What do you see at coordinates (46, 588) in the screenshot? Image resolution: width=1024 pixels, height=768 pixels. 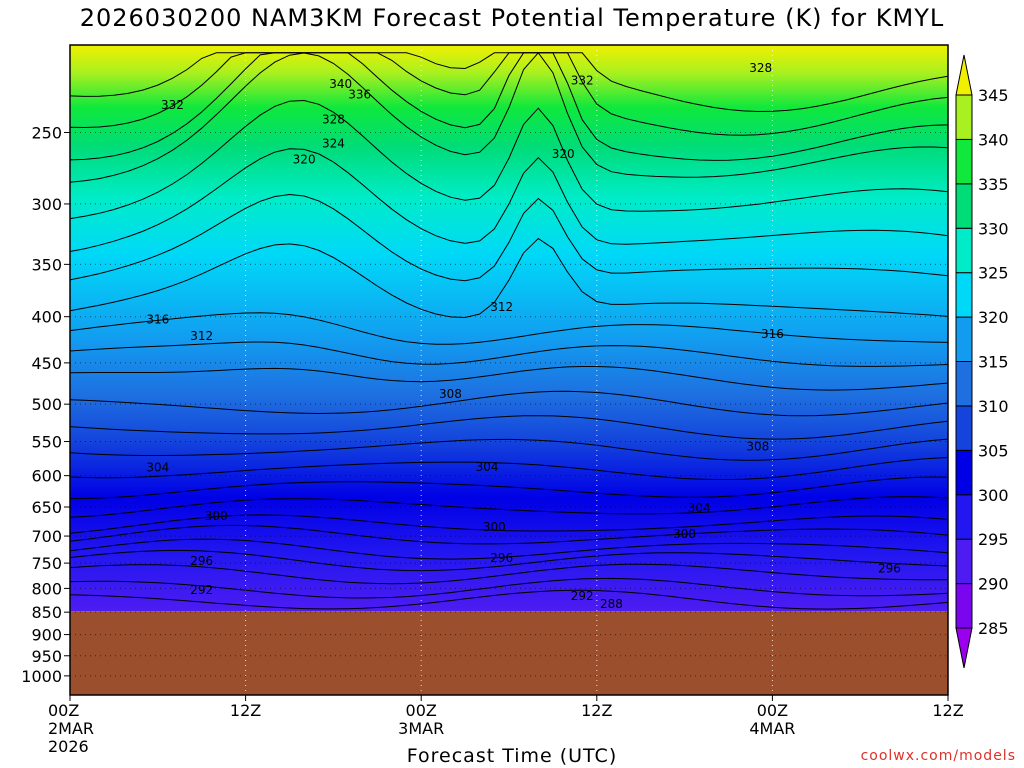 I see `y-tick-label: 800` at bounding box center [46, 588].